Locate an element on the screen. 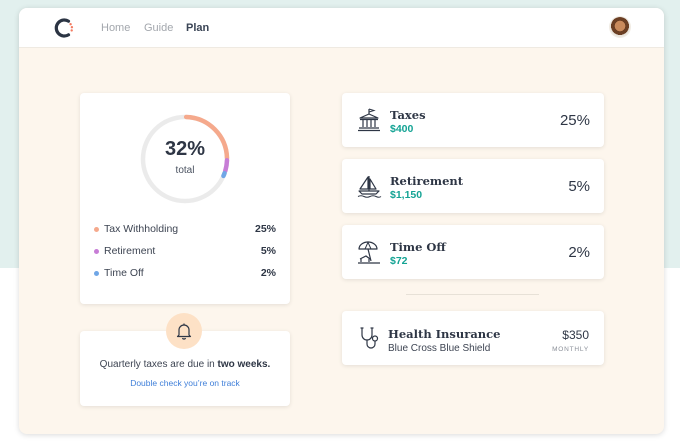 This screenshot has height=443, width=680. category-title: Taxes is located at coordinates (408, 115).